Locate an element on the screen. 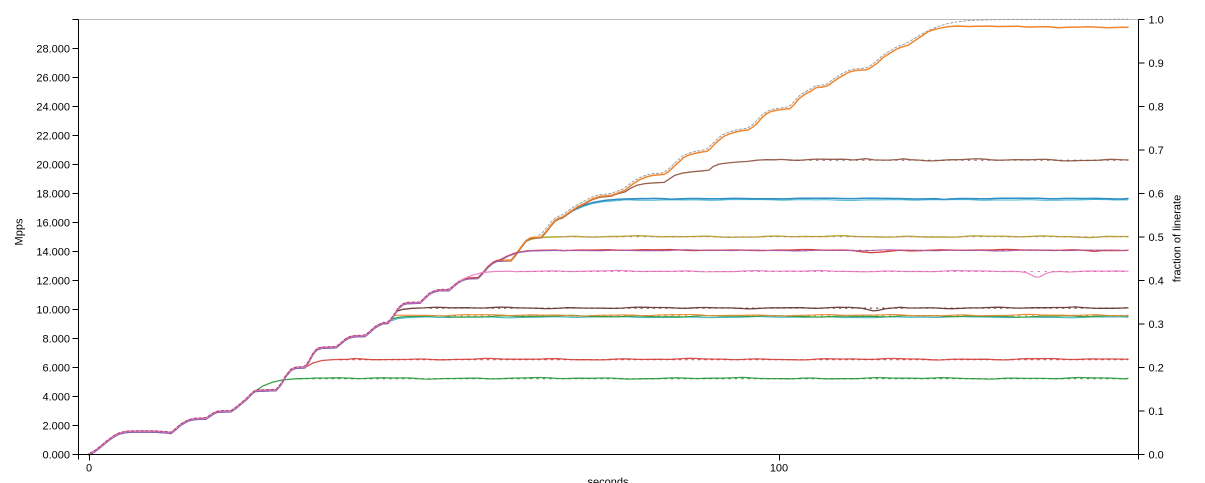  svg-text: 26.000 is located at coordinates (53, 78).